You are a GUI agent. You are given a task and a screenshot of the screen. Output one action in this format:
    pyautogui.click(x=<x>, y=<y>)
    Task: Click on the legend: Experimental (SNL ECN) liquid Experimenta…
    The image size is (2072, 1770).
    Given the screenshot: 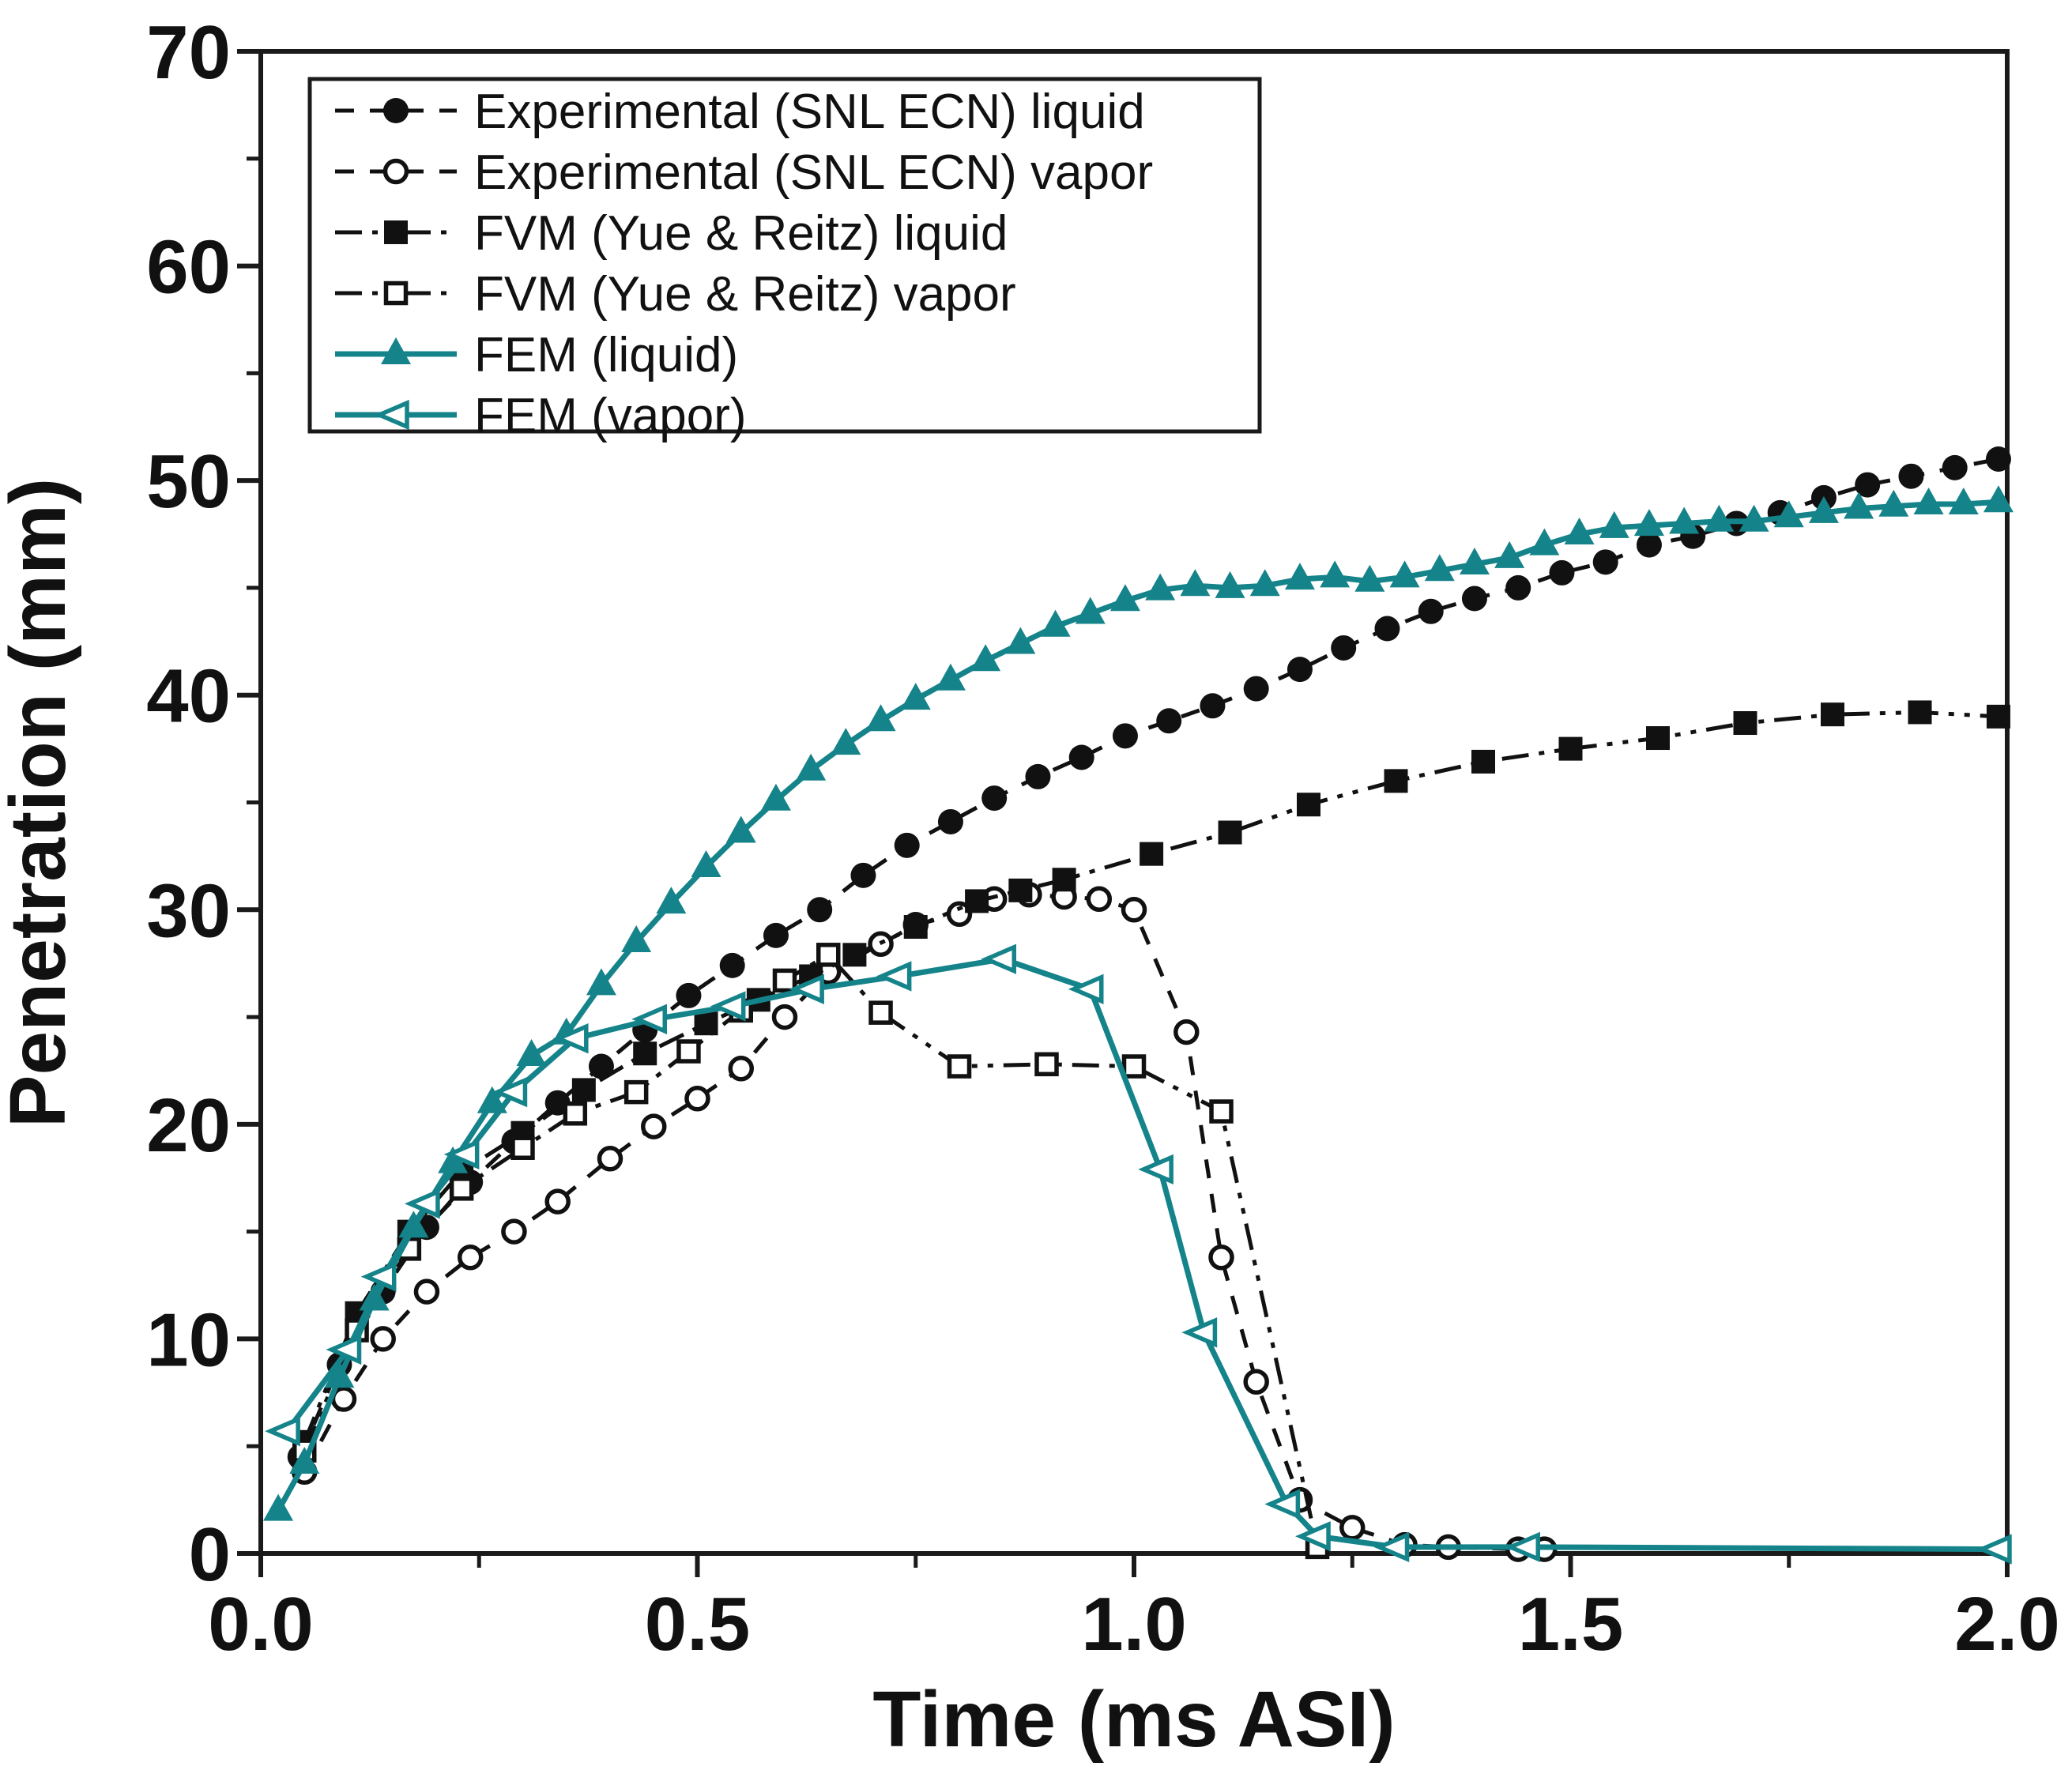 What is the action you would take?
    pyautogui.click(x=784, y=260)
    